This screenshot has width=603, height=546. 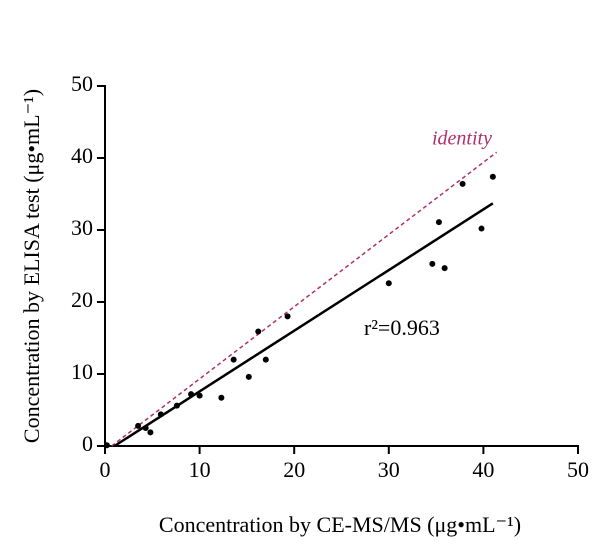 I want to click on x-tick-label: 20, so click(x=294, y=469).